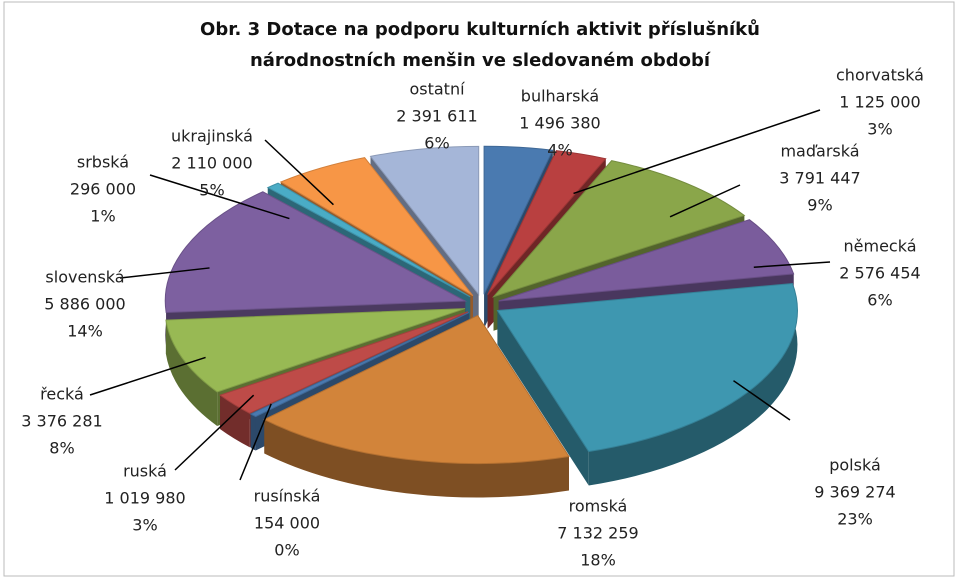 This screenshot has width=959, height=578. I want to click on slice-label: ostatní, so click(437, 89).